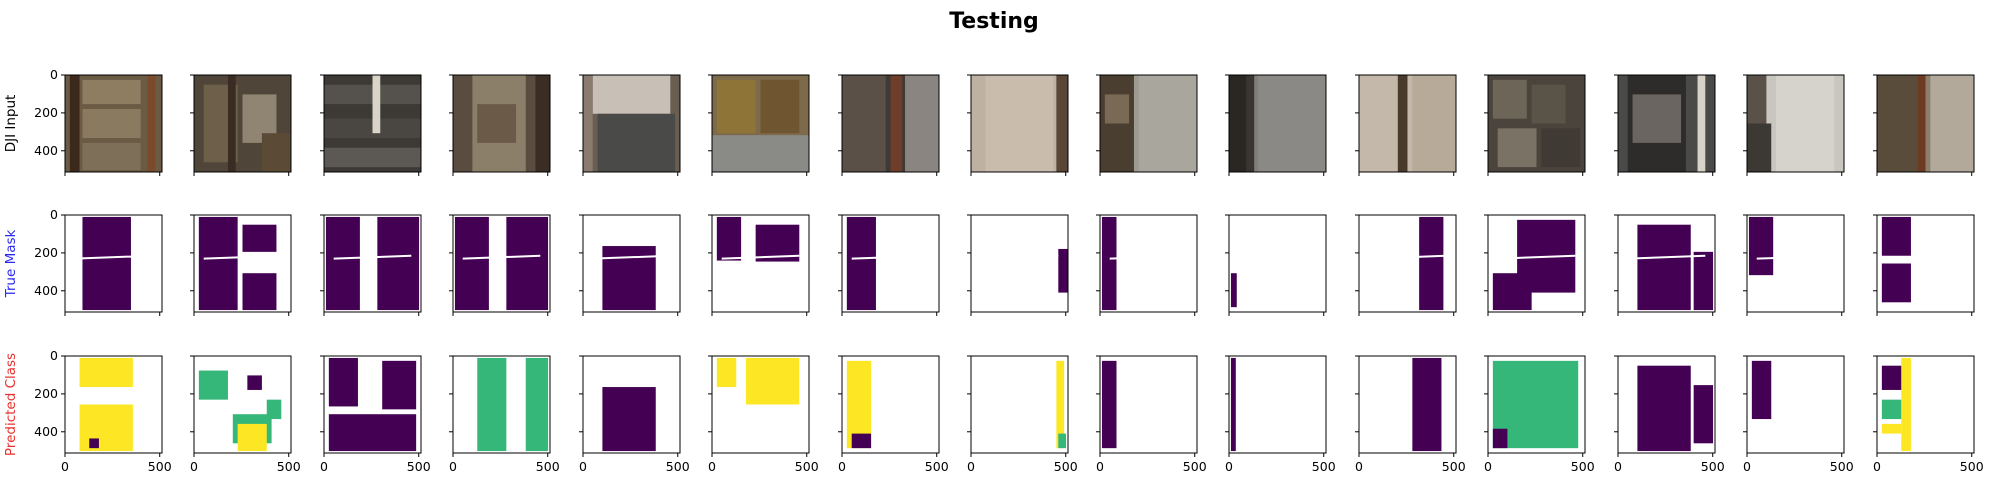  Describe the element at coordinates (994, 21) in the screenshot. I see `figure-title: Testing` at that location.